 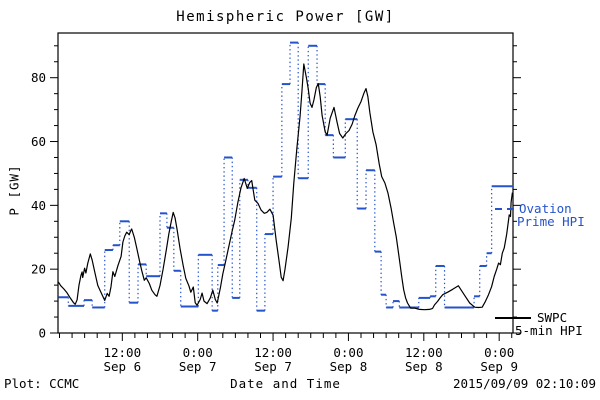 I want to click on y-tick-label: 0, so click(x=42, y=333).